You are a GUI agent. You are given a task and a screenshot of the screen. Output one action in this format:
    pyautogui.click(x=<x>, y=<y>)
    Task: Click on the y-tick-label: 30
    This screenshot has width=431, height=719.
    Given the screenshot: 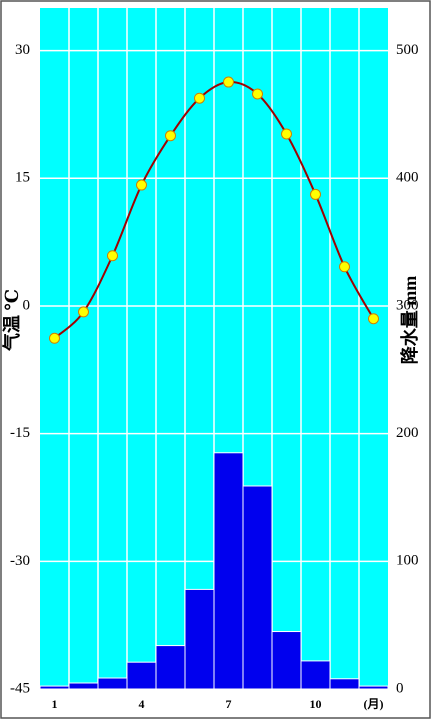 What is the action you would take?
    pyautogui.click(x=22, y=50)
    